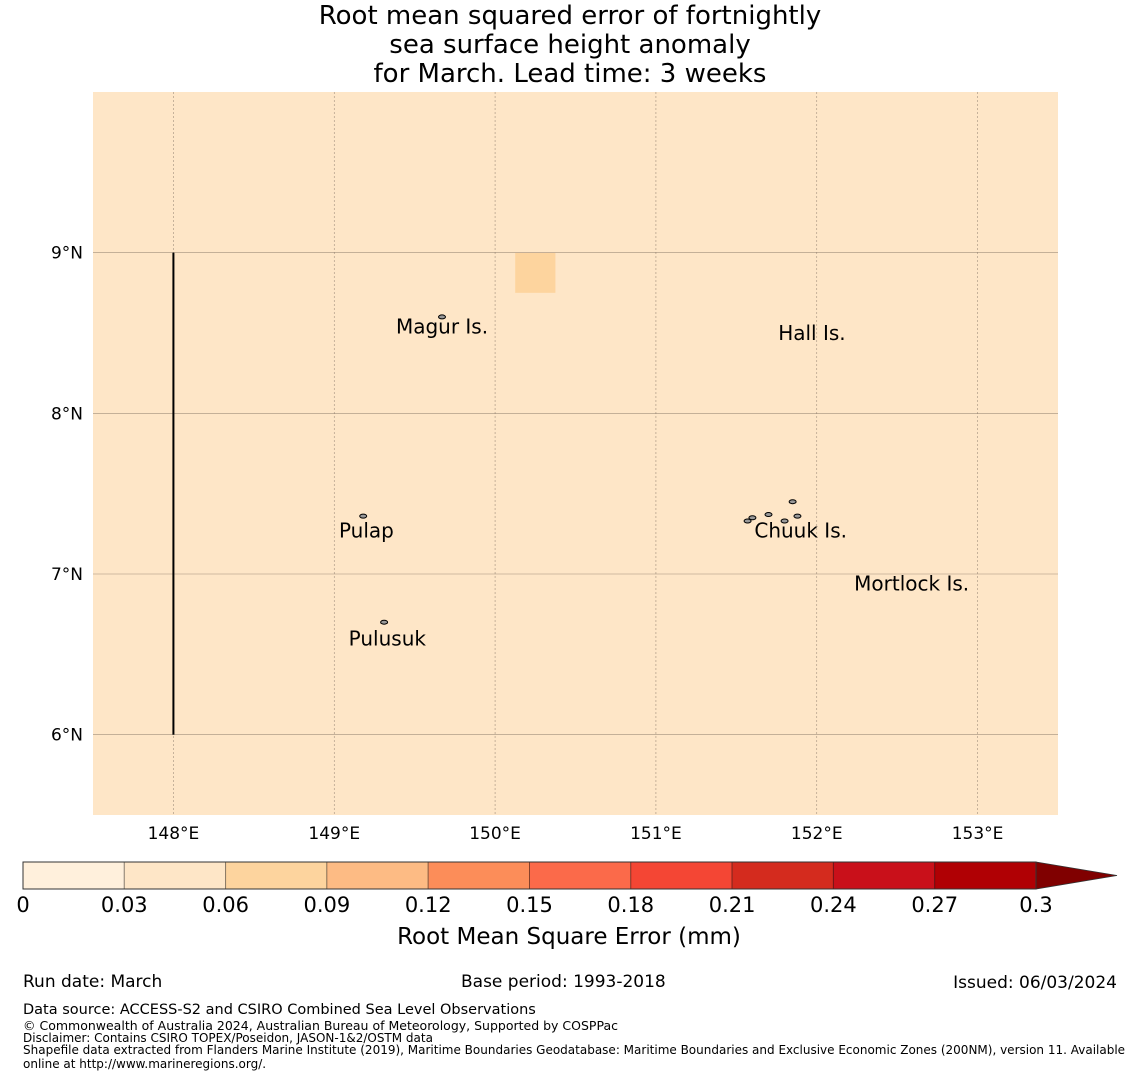  Describe the element at coordinates (563, 982) in the screenshot. I see `base-period: Base period: 1993-2018` at that location.